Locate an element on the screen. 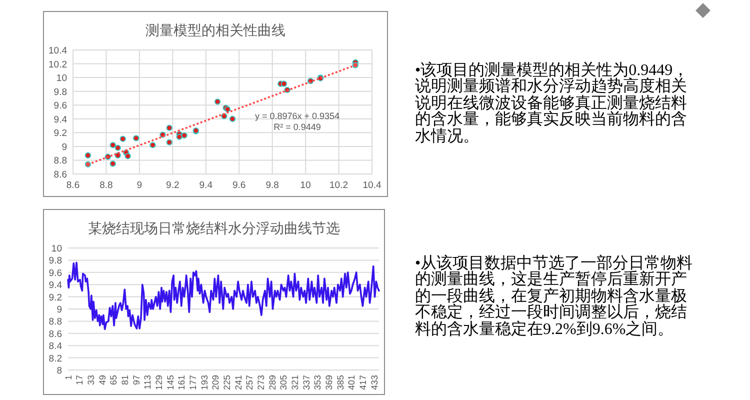 The width and height of the screenshot is (750, 400). x-tick-label: 1 is located at coordinates (68, 377).